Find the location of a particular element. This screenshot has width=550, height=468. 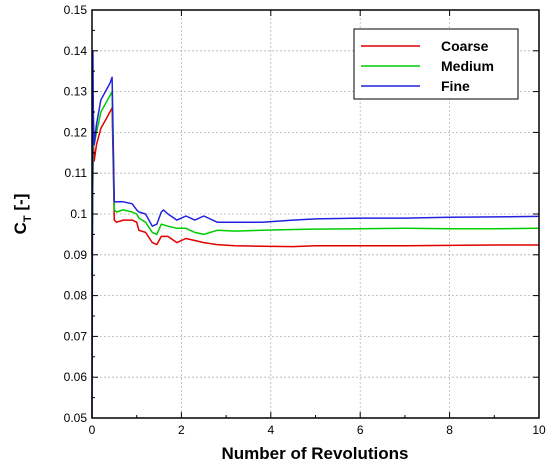

x-tick-label: 10 is located at coordinates (539, 430).